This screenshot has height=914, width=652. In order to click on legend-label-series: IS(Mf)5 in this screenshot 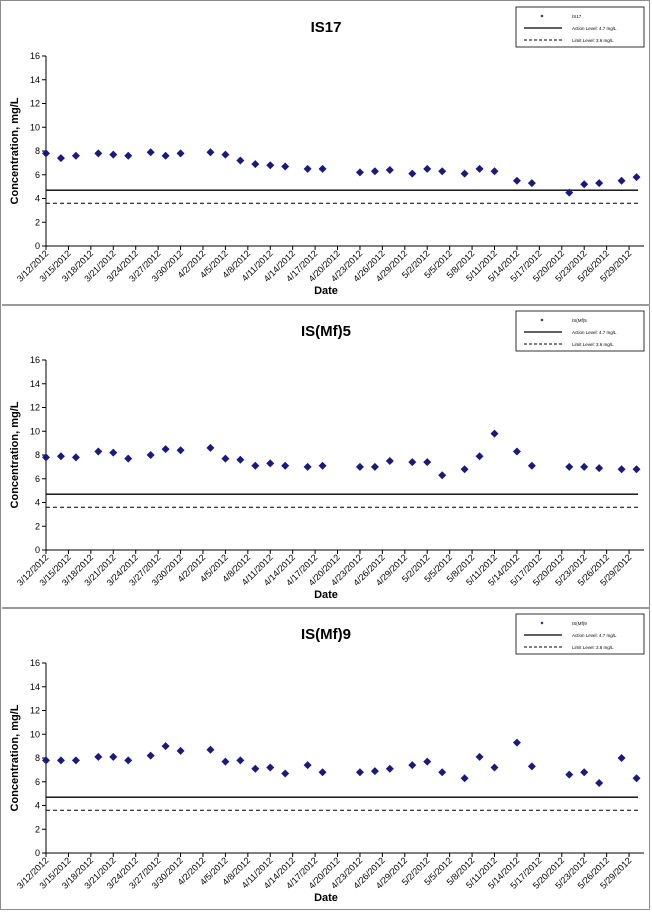, I will do `click(579, 320)`.